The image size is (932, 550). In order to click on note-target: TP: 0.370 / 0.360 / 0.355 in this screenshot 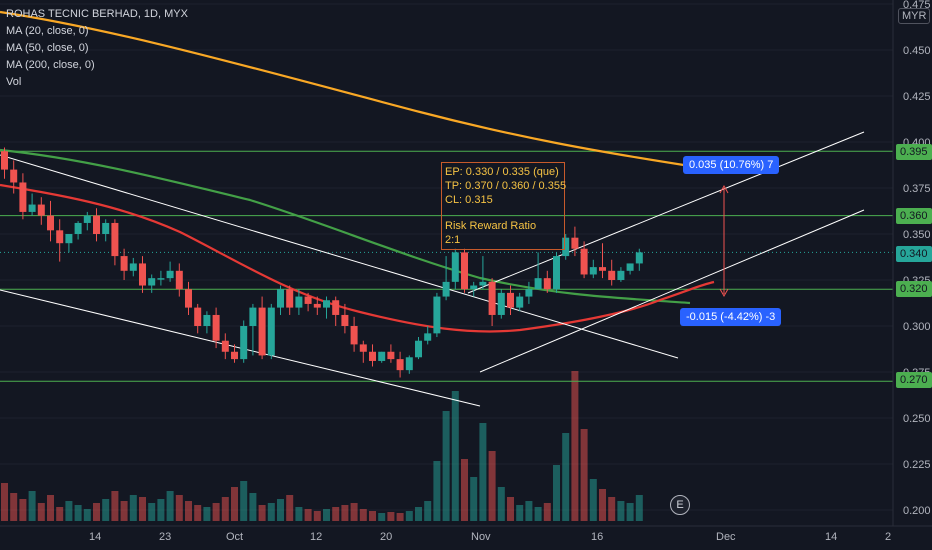, I will do `click(506, 186)`.